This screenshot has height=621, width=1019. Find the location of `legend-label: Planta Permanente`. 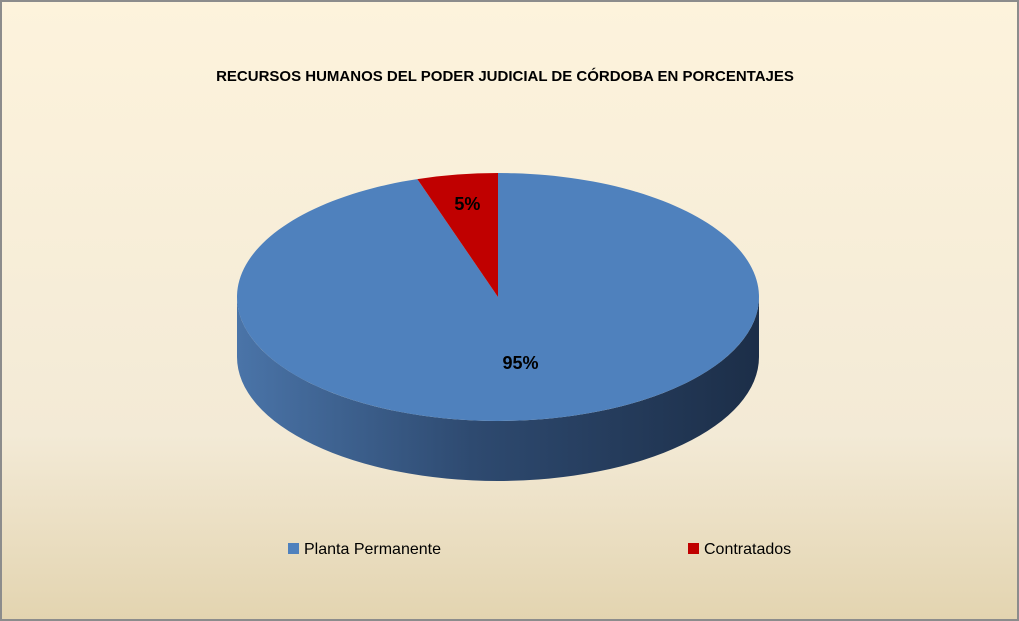

legend-label: Planta Permanente is located at coordinates (372, 549).